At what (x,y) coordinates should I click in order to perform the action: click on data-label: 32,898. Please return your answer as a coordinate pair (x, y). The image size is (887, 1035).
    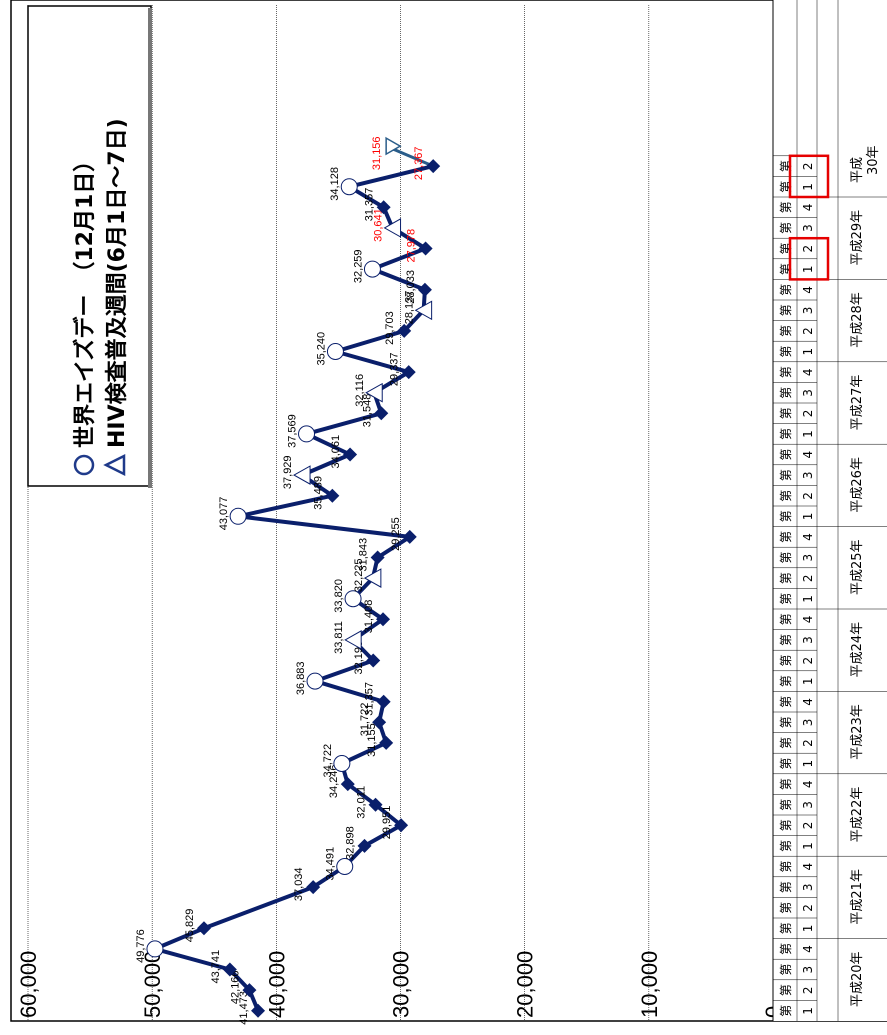
    Looking at the image, I should click on (351, 843).